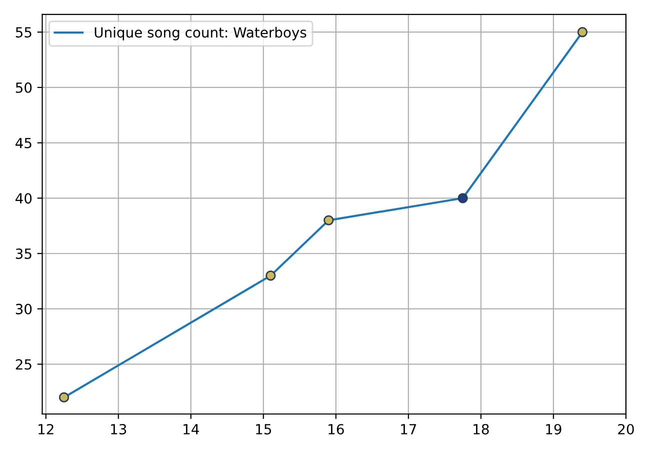 The image size is (650, 450). I want to click on x-tick-label: 18, so click(481, 429).